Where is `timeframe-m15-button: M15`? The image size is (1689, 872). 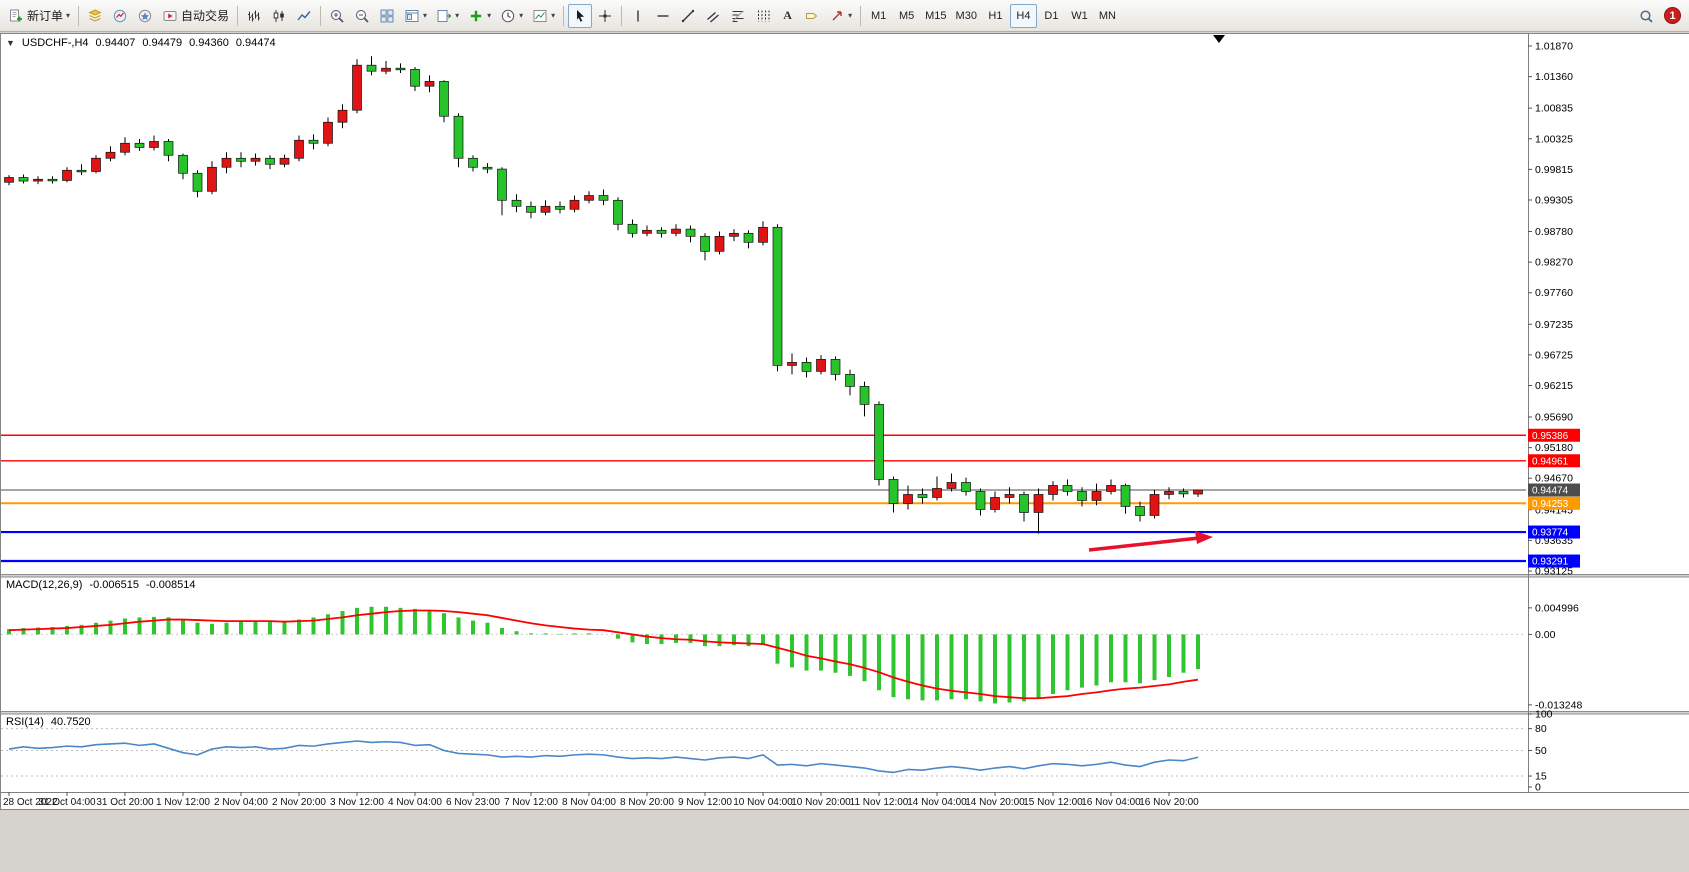 timeframe-m15-button: M15 is located at coordinates (935, 16).